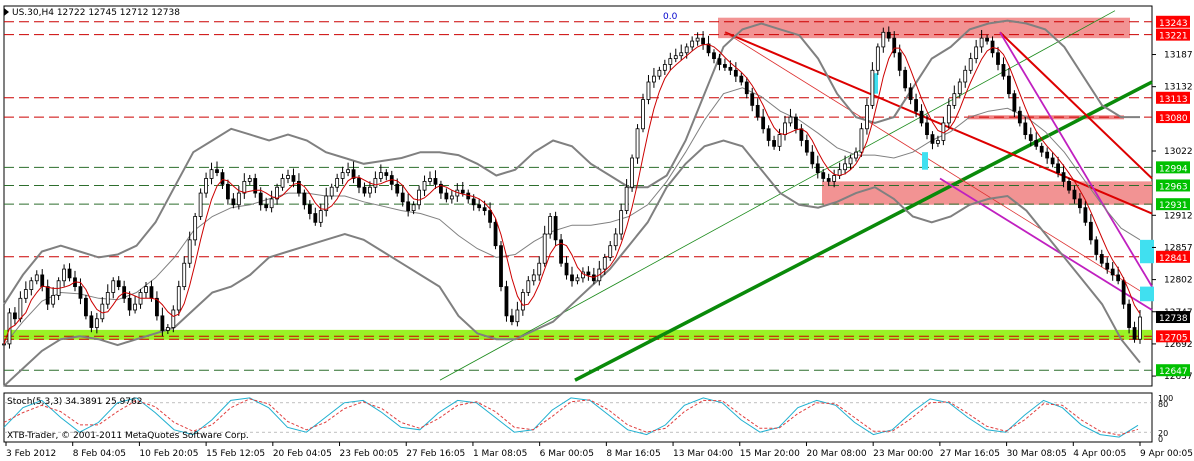 This screenshot has width=1194, height=461. Describe the element at coordinates (369, 454) in the screenshot. I see `x-label: 23 Feb 00:05` at that location.